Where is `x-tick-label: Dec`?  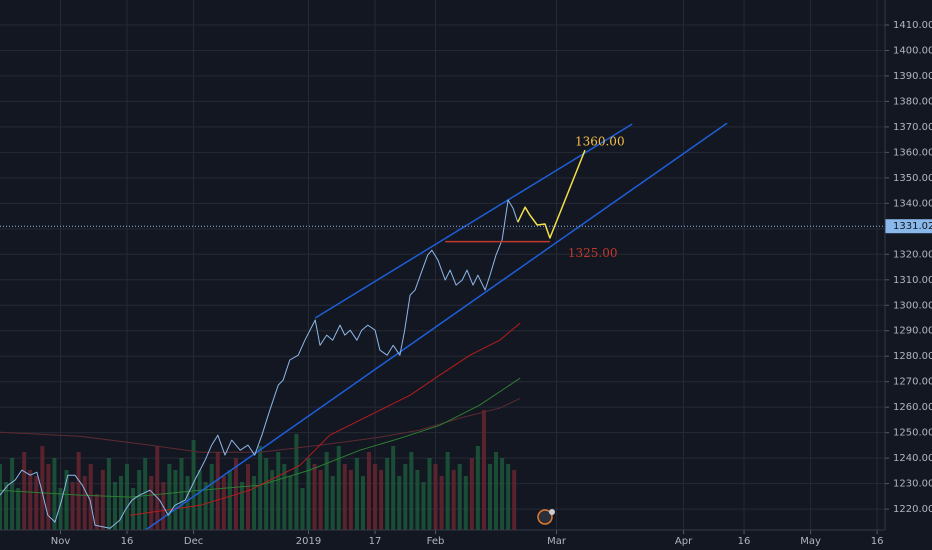 x-tick-label: Dec is located at coordinates (193, 541).